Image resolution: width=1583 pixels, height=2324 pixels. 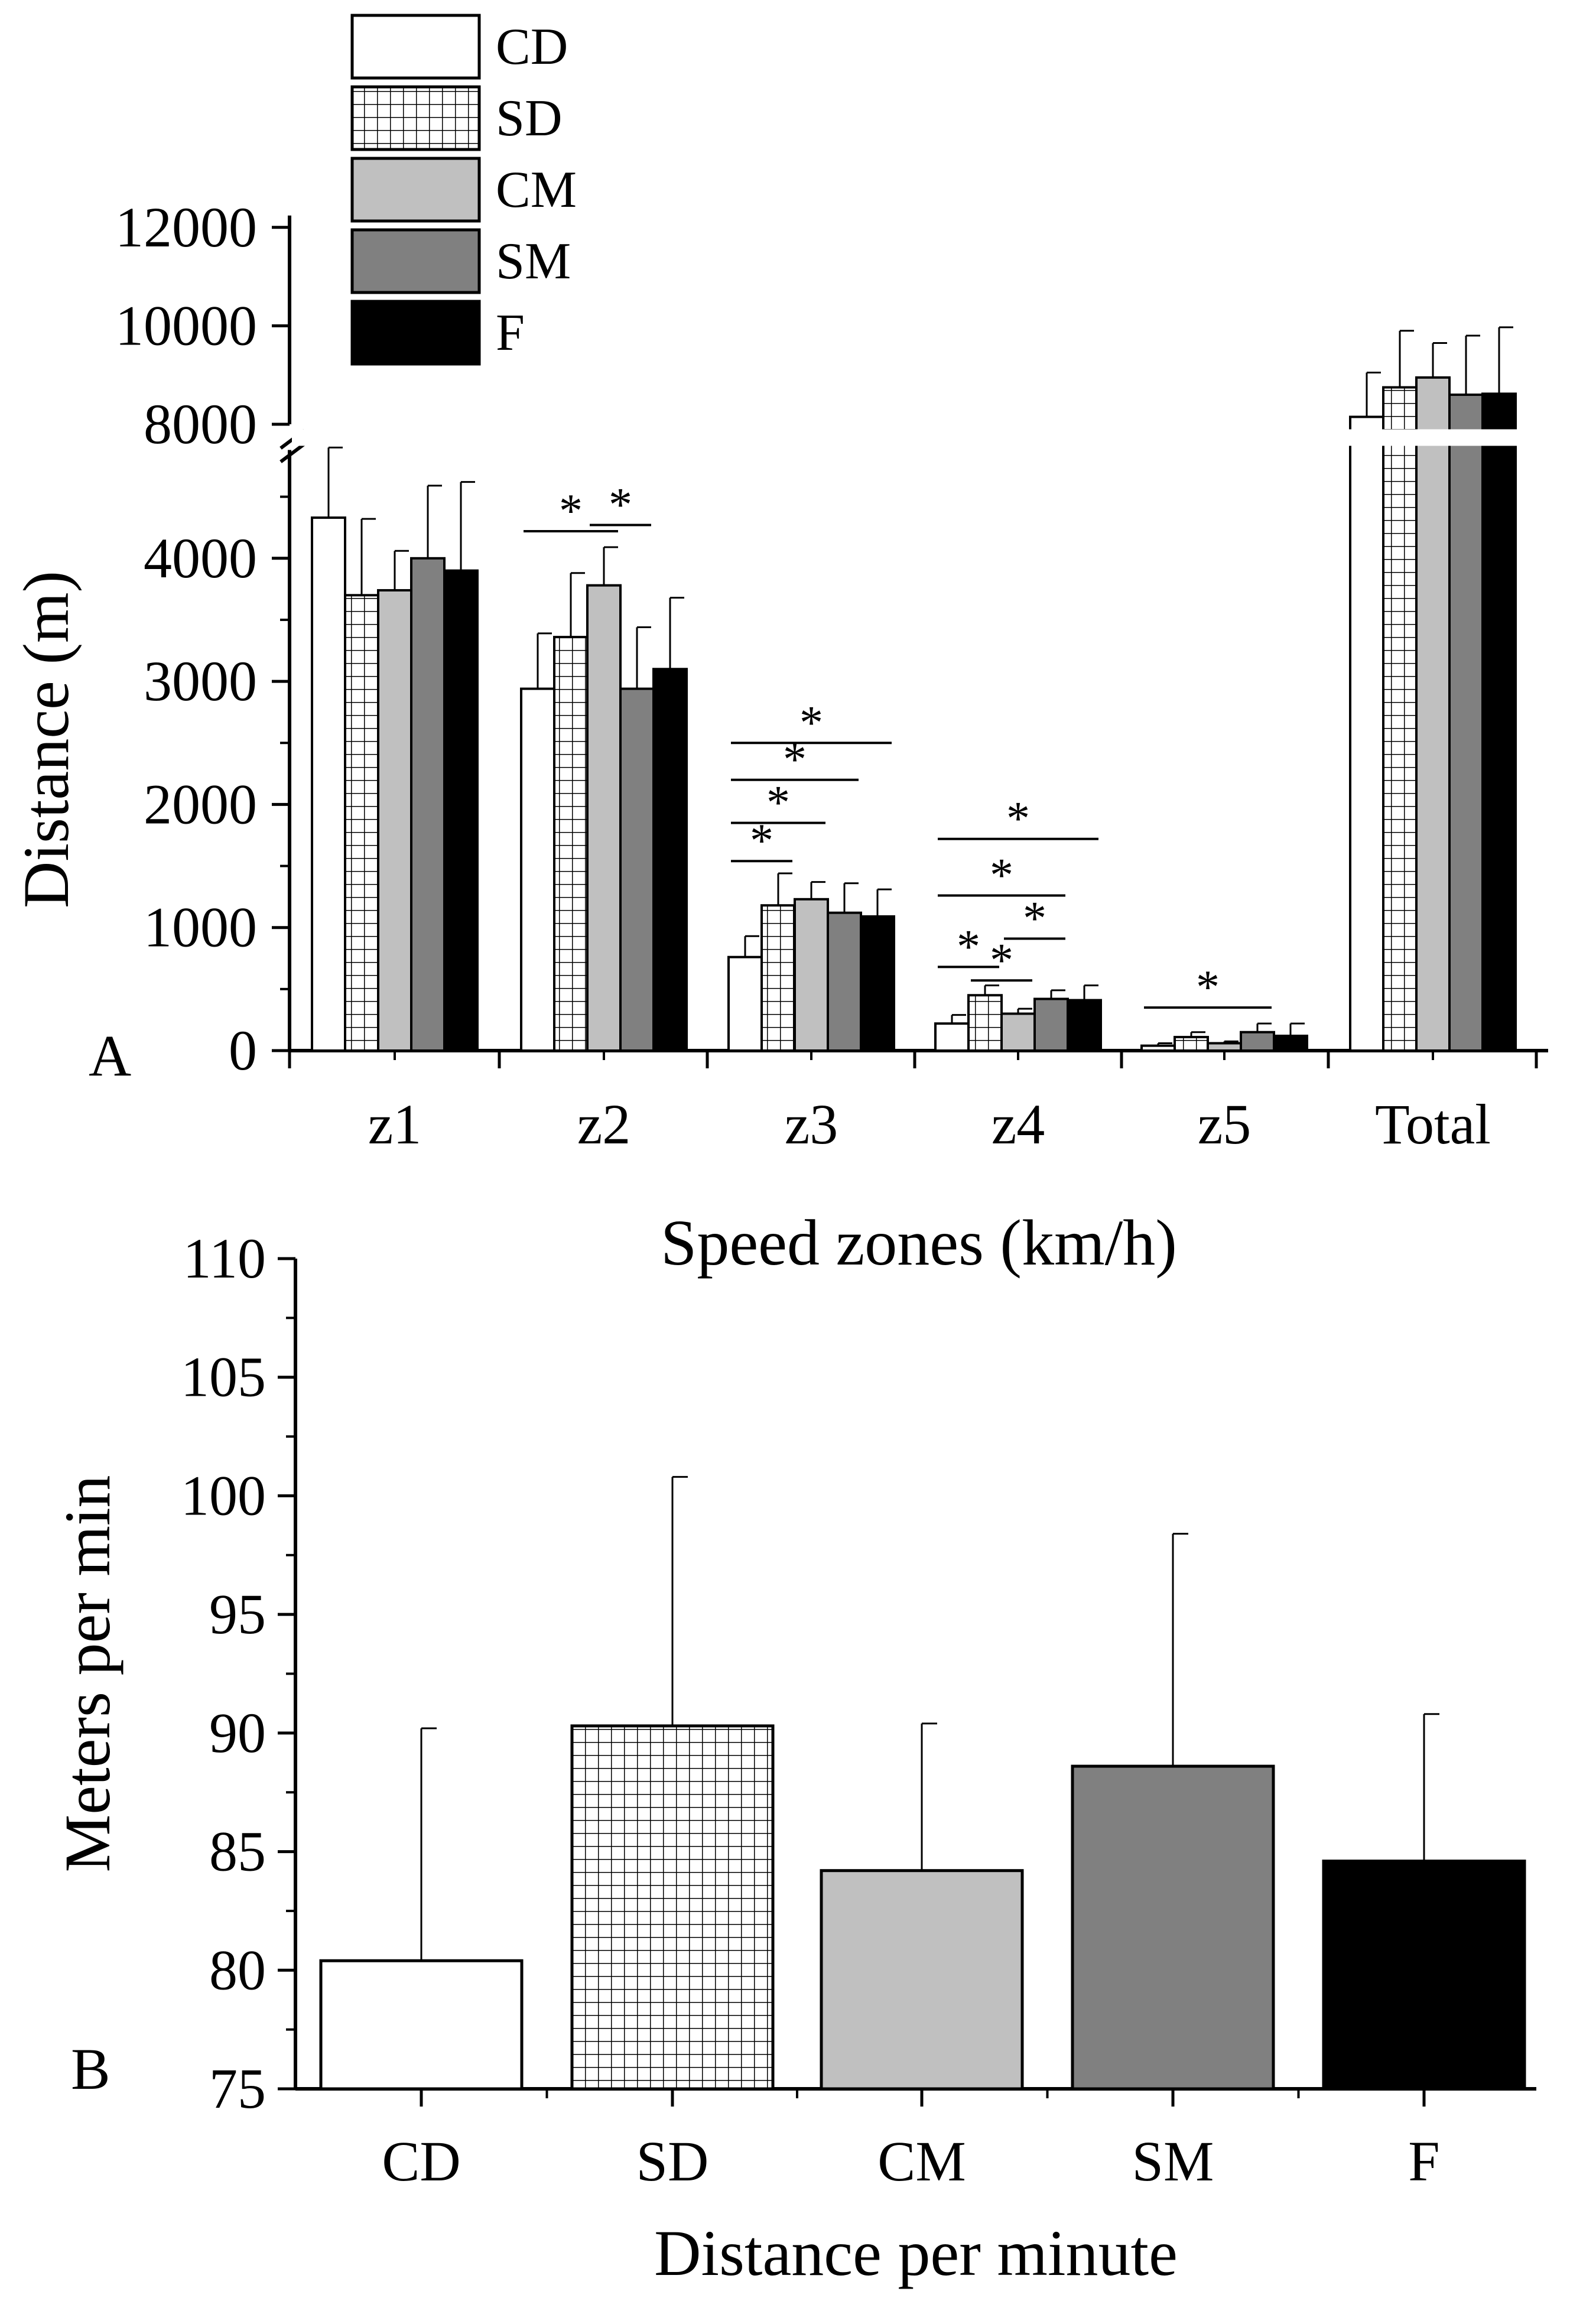 What do you see at coordinates (421, 2025) in the screenshot?
I see `bar-cd` at bounding box center [421, 2025].